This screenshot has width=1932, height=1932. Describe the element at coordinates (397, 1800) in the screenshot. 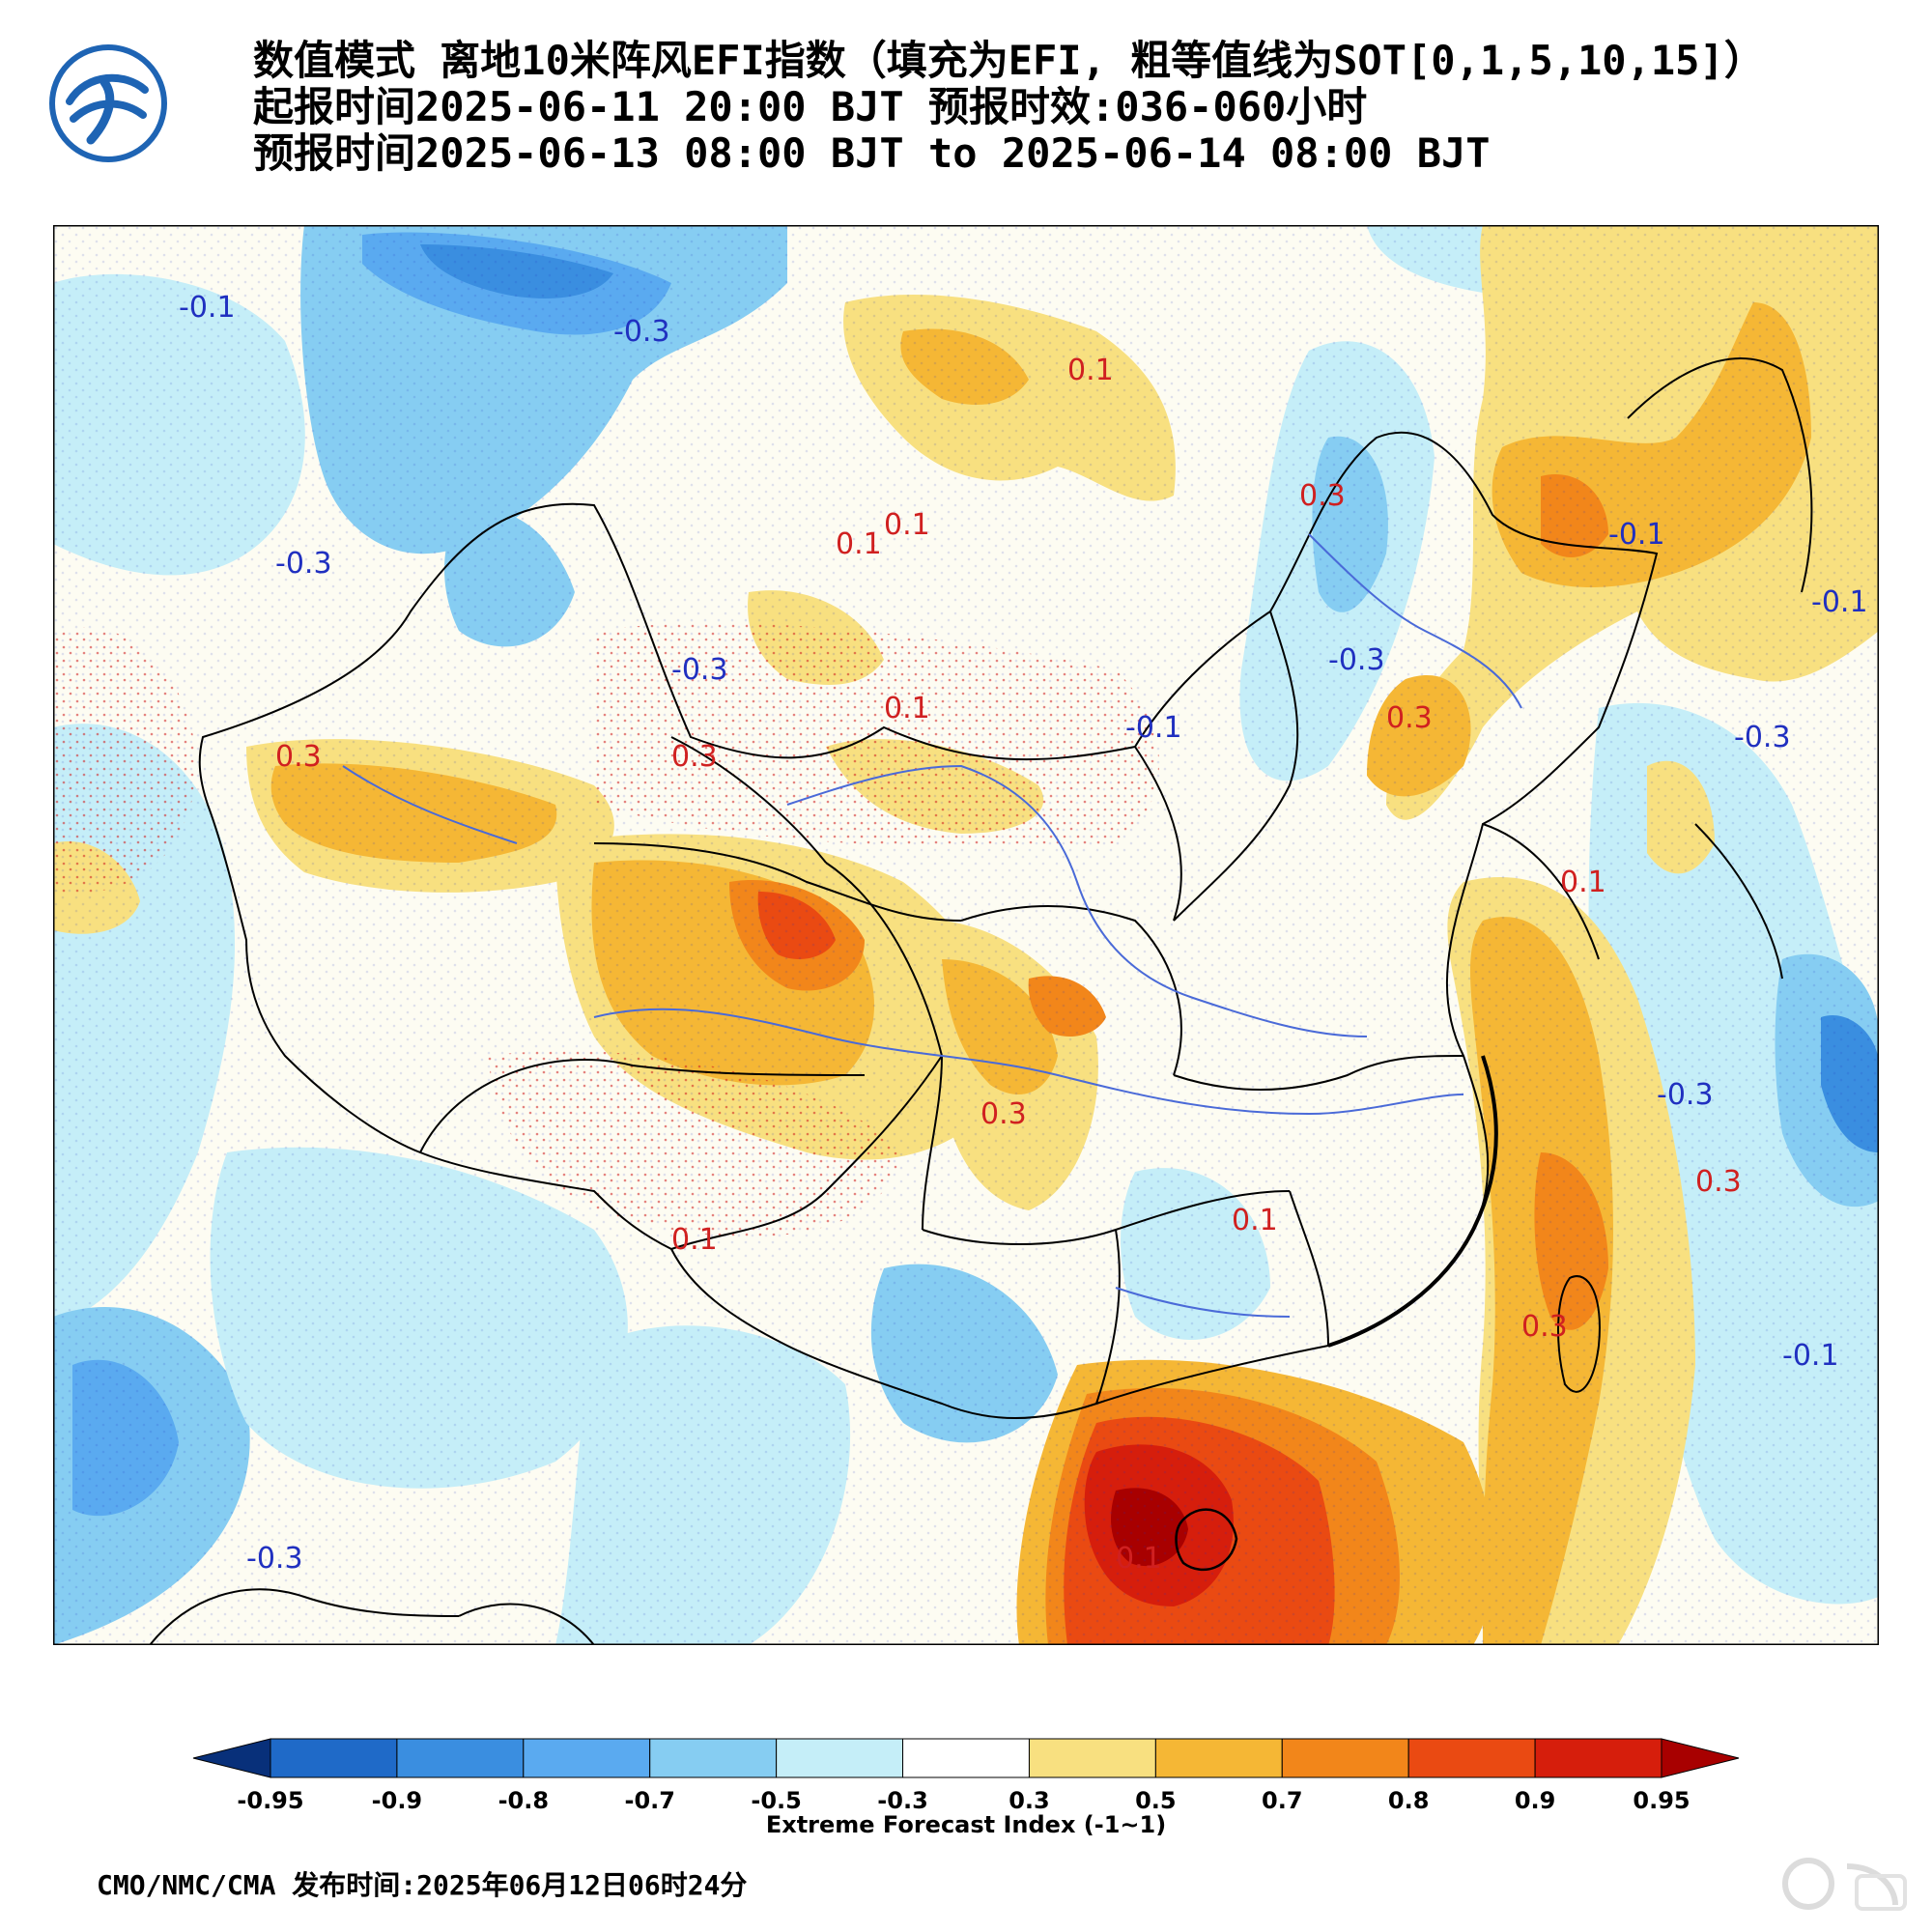

I see `colorbar-tick: -0.9` at that location.